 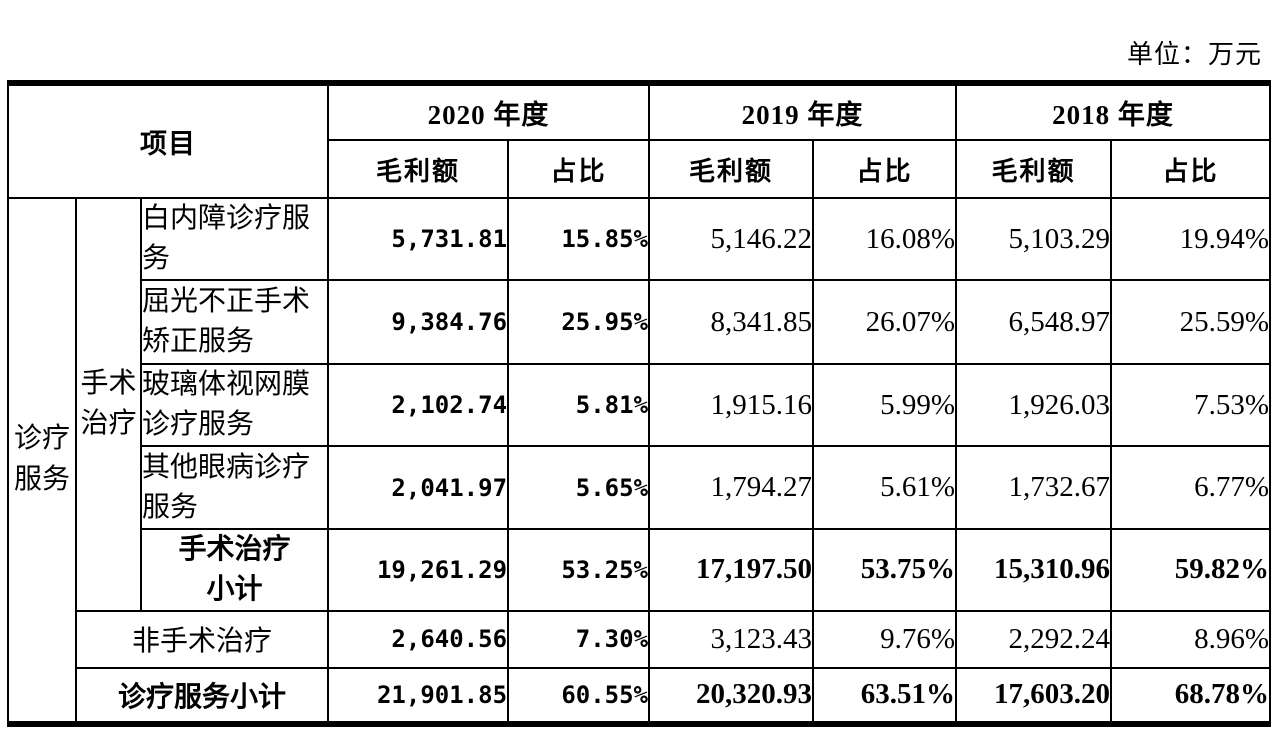 What do you see at coordinates (418, 487) in the screenshot?
I see `gross-2020: 2,041.97` at bounding box center [418, 487].